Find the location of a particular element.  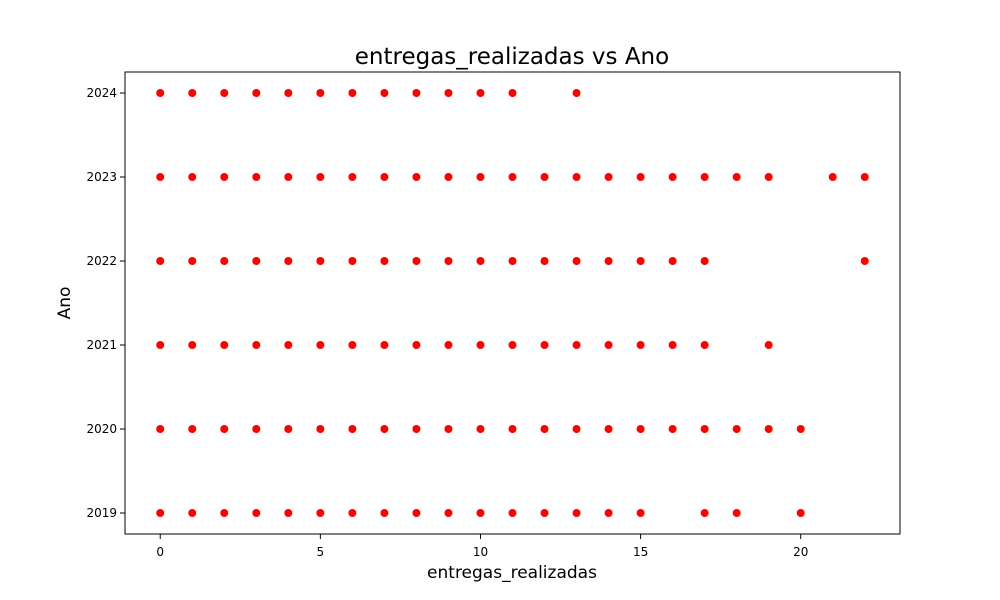

y-tick-label: 2020 is located at coordinates (101, 429).